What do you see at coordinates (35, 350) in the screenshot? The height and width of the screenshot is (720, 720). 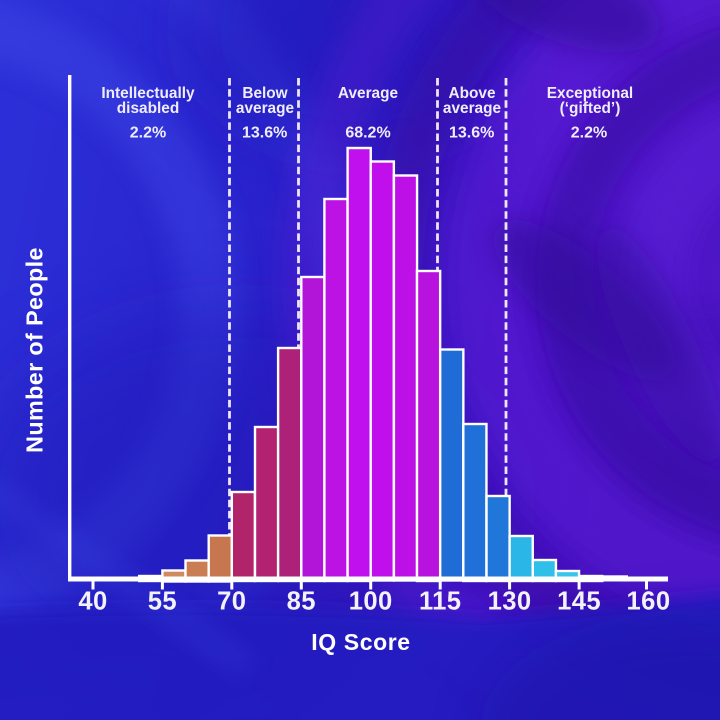 I see `svg-text: Number of People` at bounding box center [35, 350].